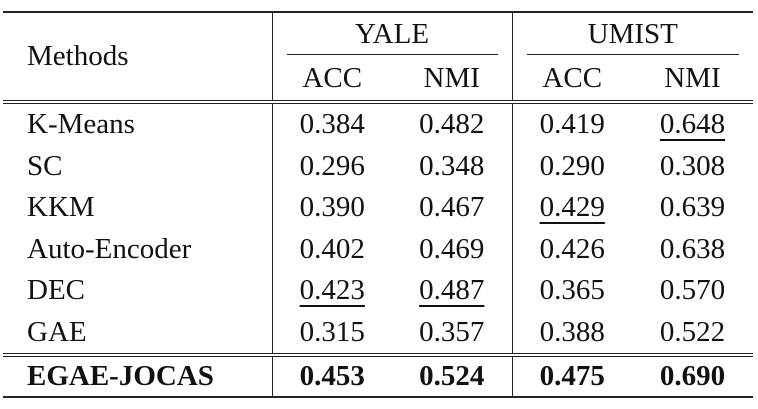  I want to click on value-cell: 0.296, so click(331, 166).